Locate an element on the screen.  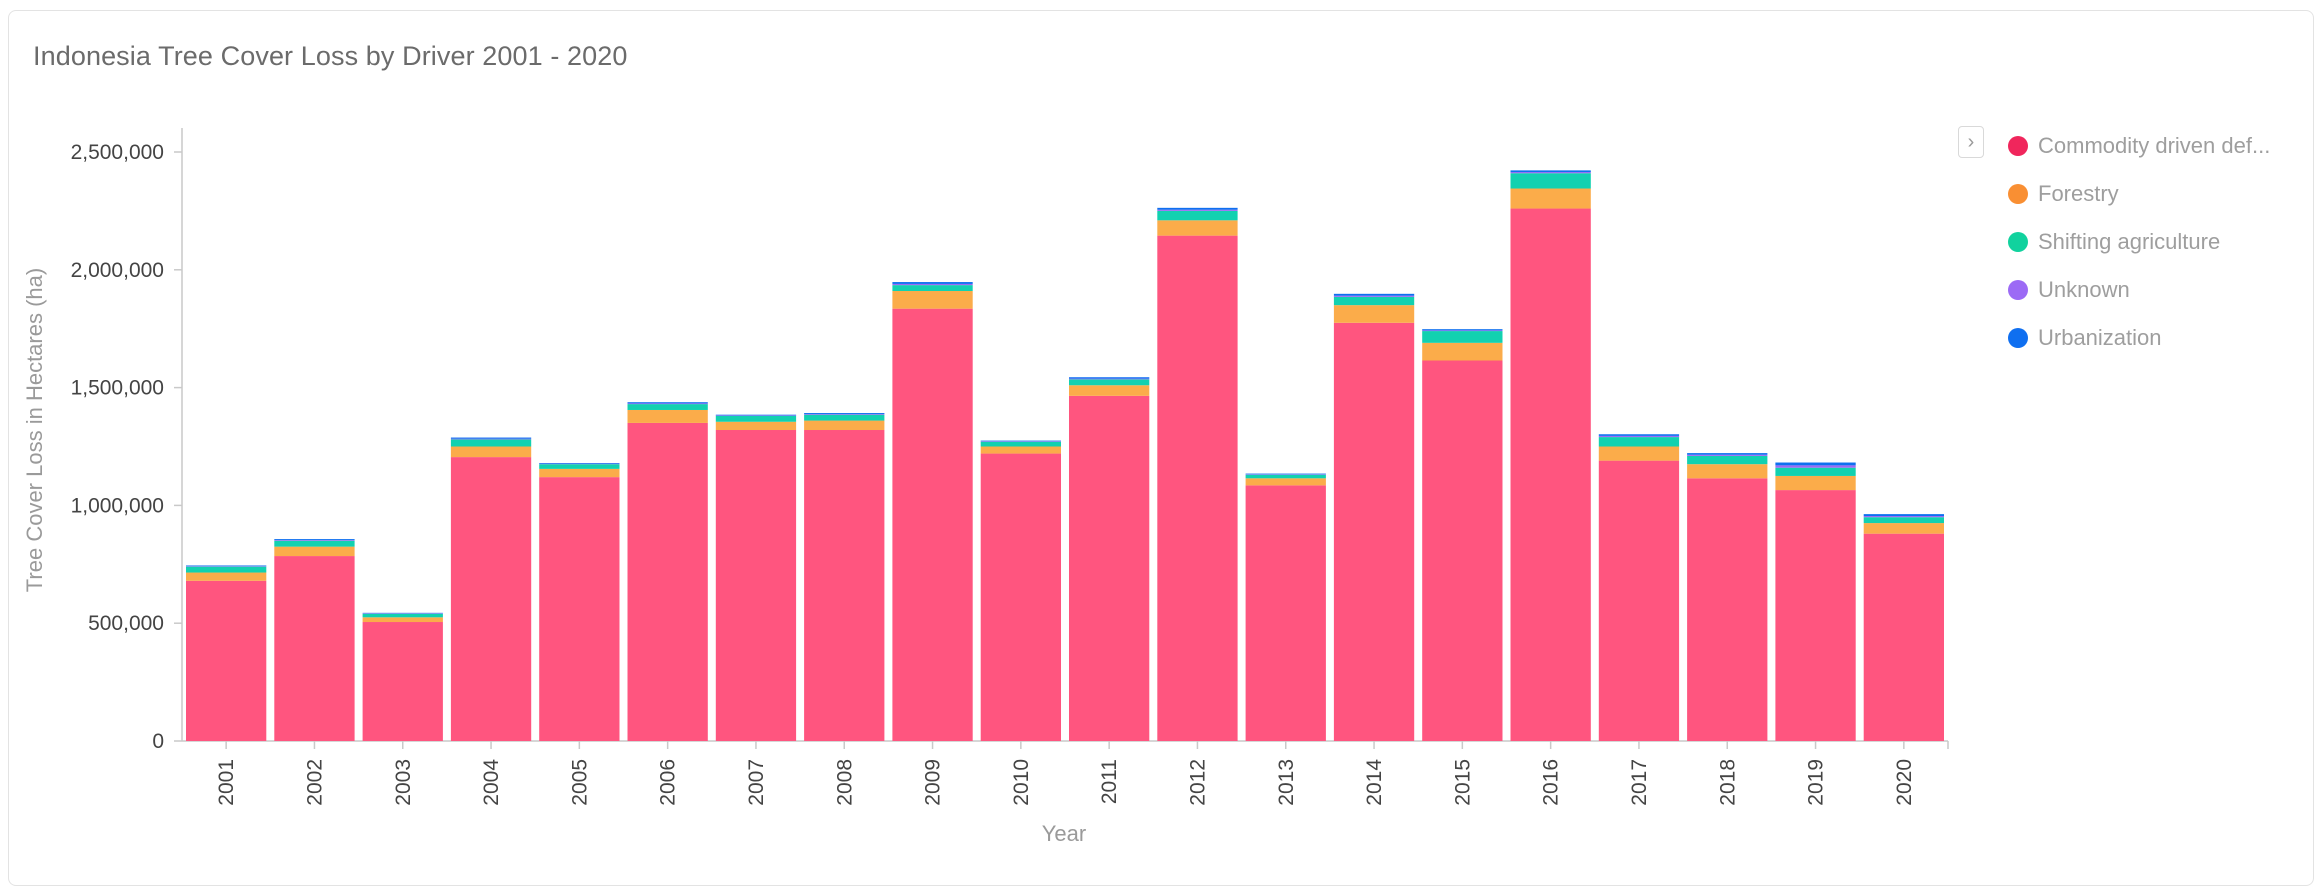
x-tick-label: 2004 is located at coordinates (491, 782).